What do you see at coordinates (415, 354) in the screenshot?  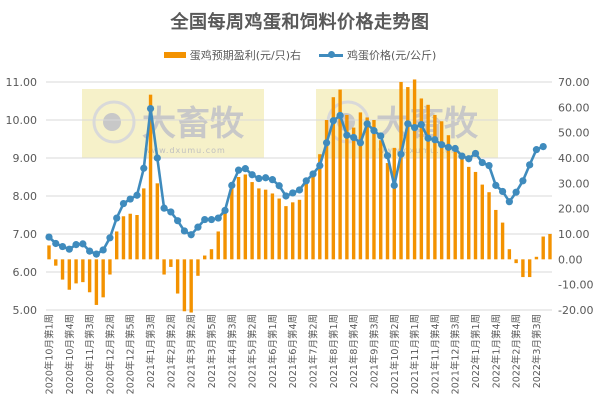 I see `x-axis-tick: 2021年11月第1周` at bounding box center [415, 354].